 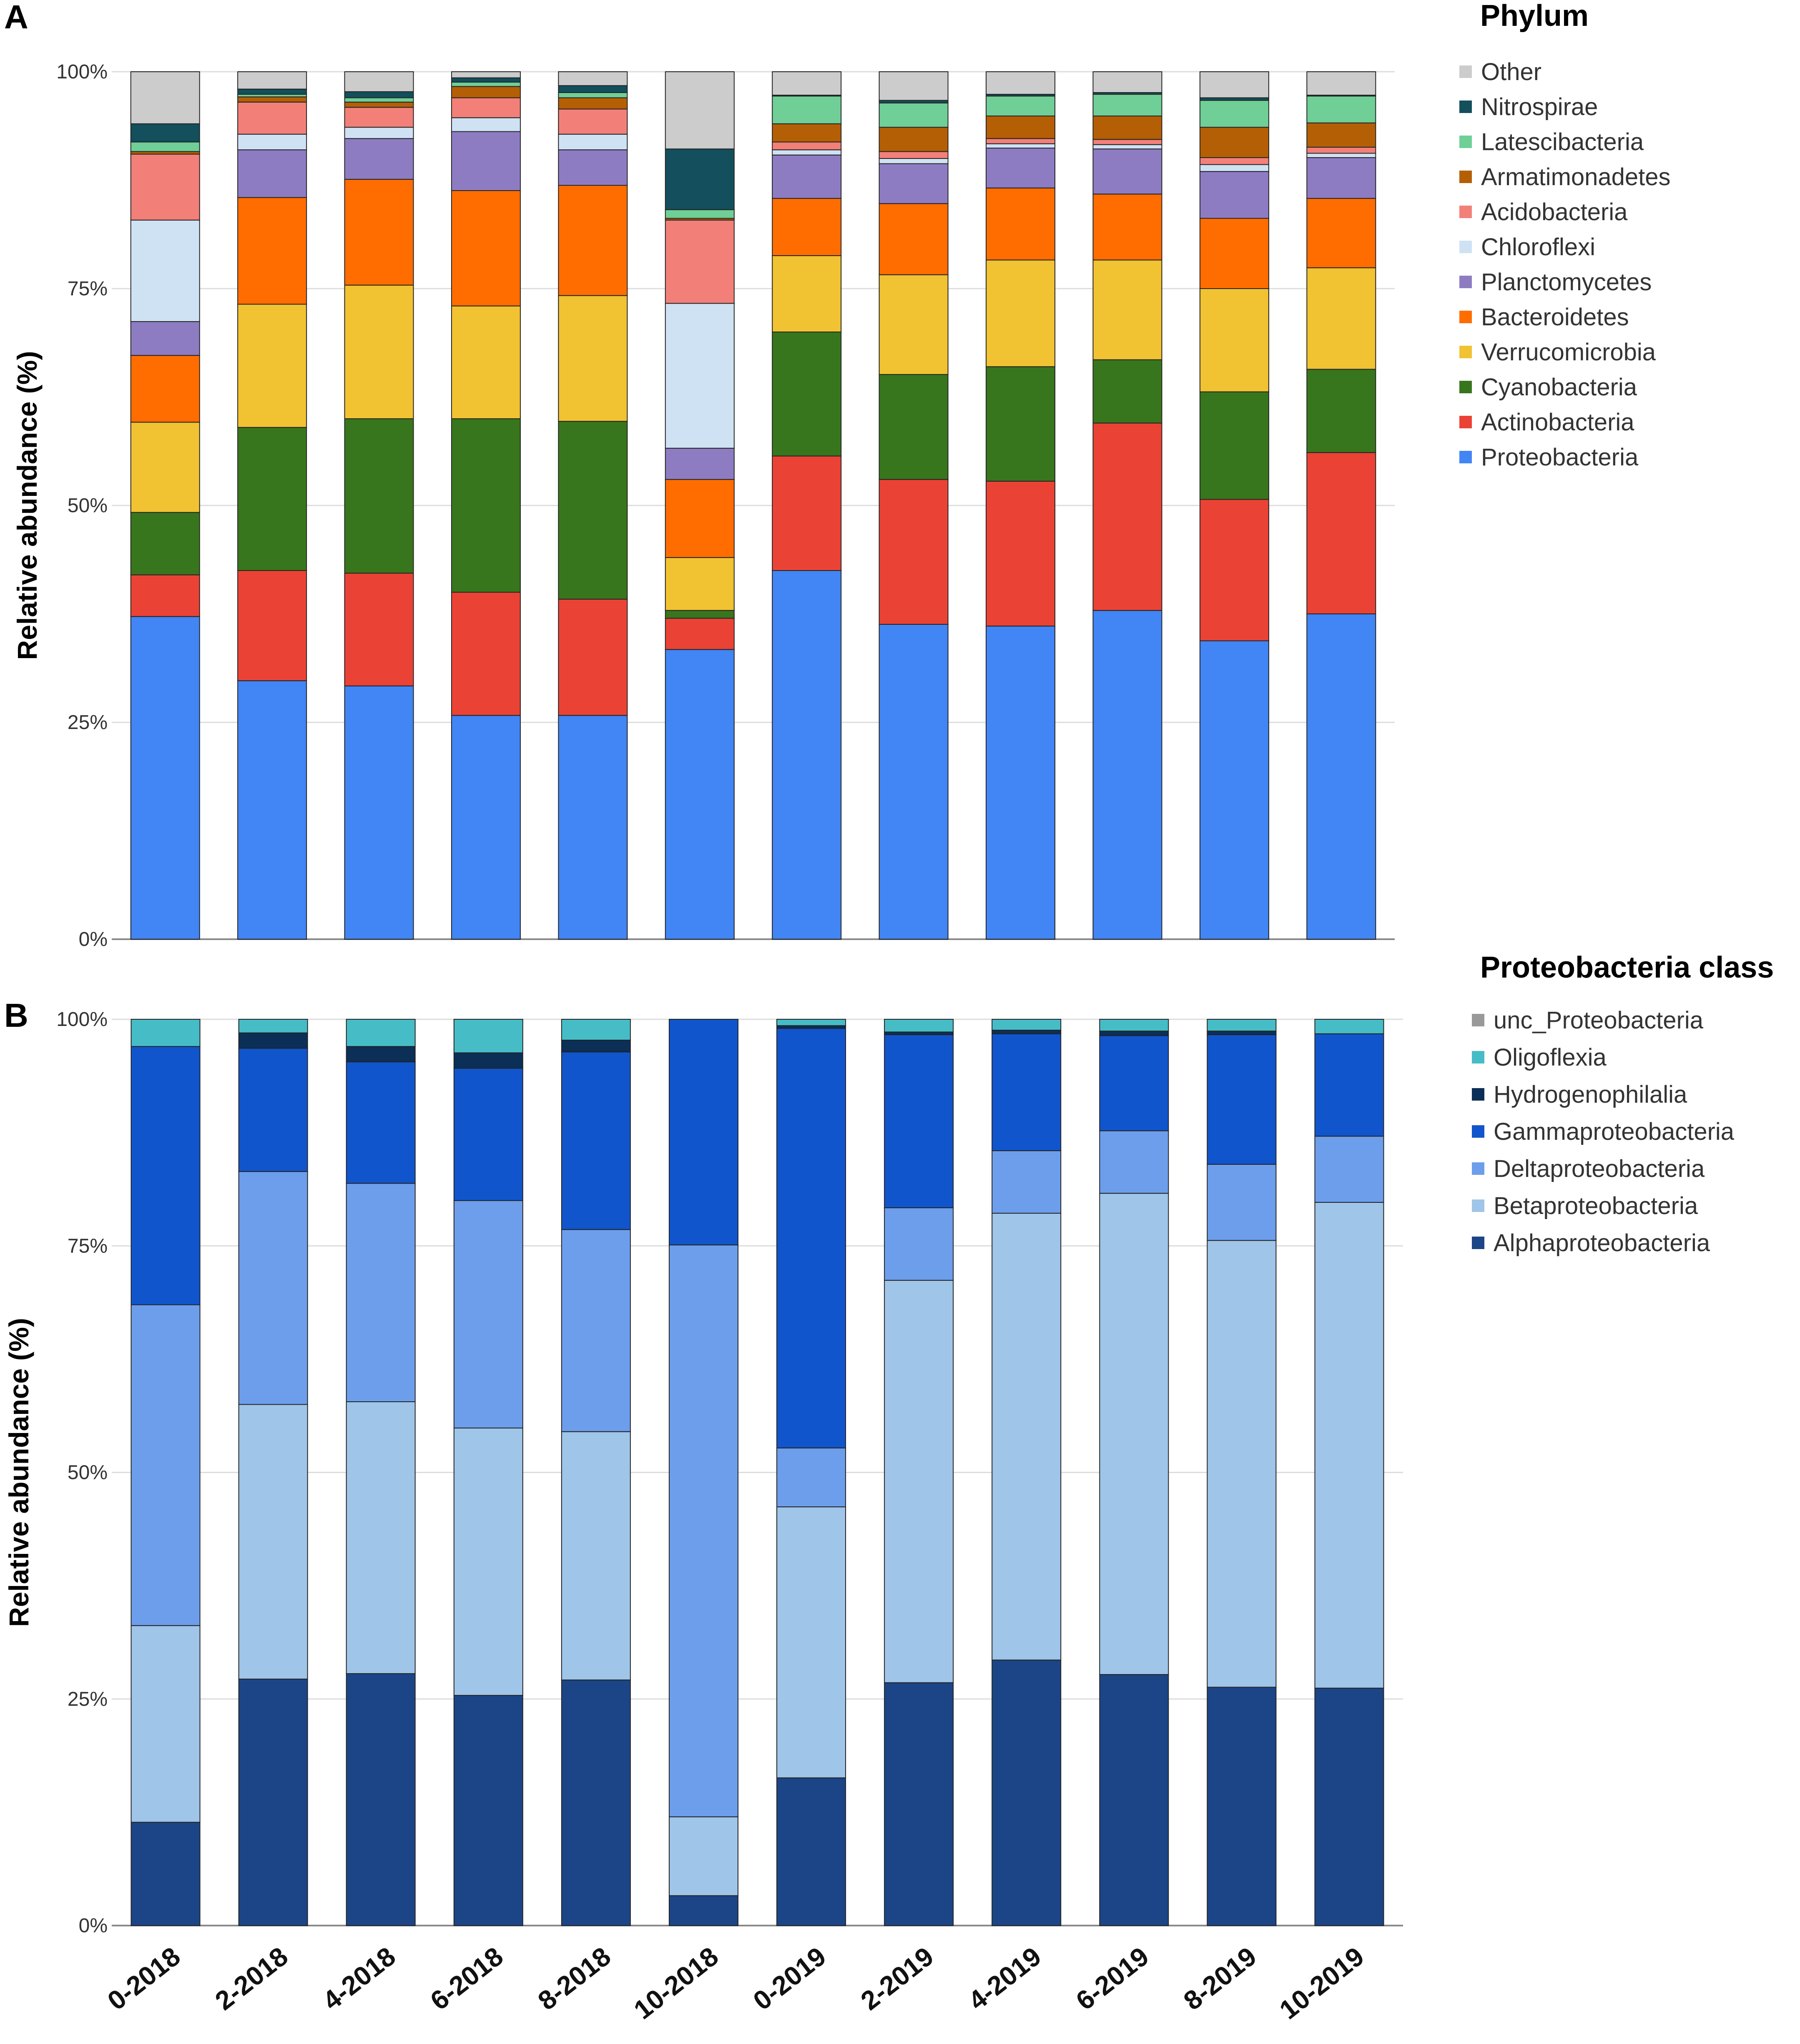 I want to click on legend-item-armatimonadetes: Armatimonadetes, so click(x=1565, y=177).